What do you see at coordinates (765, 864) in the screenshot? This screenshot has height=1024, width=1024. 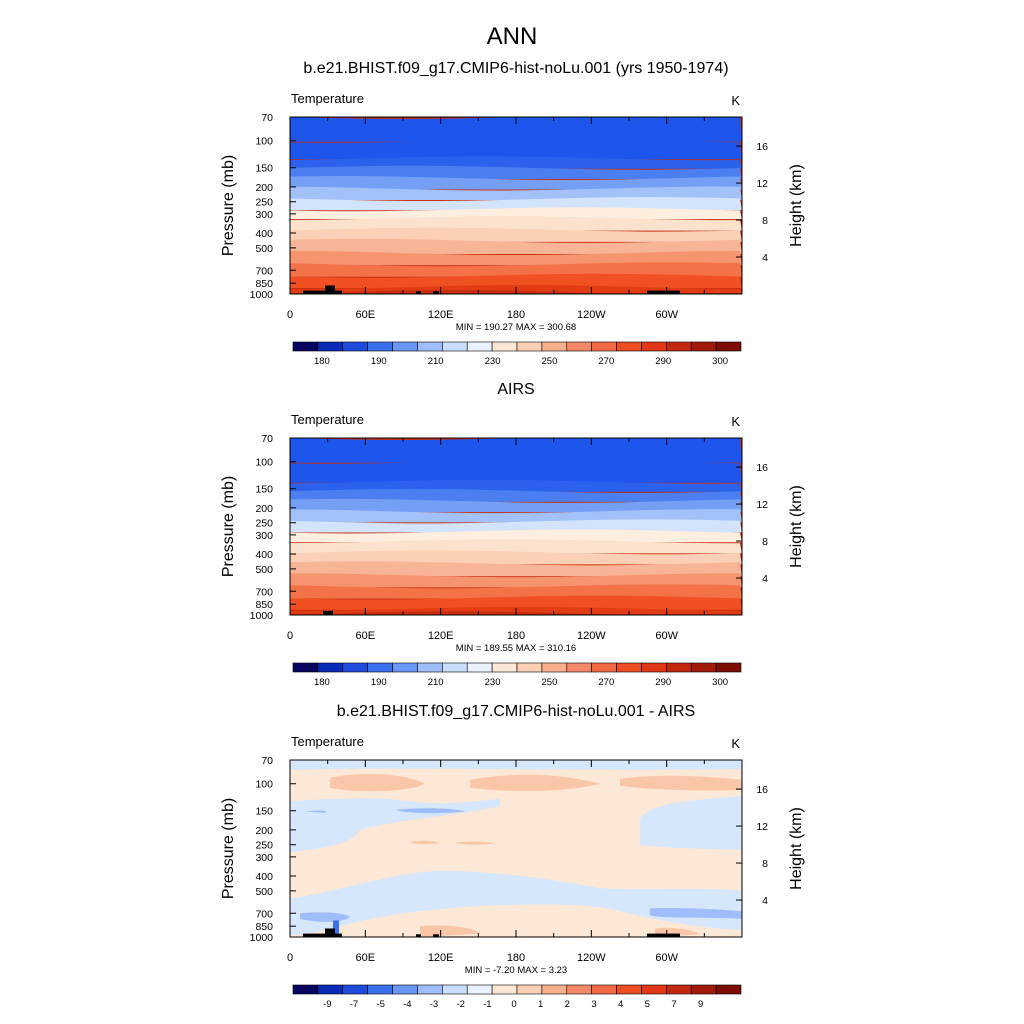 I see `height-tick-label: 8` at bounding box center [765, 864].